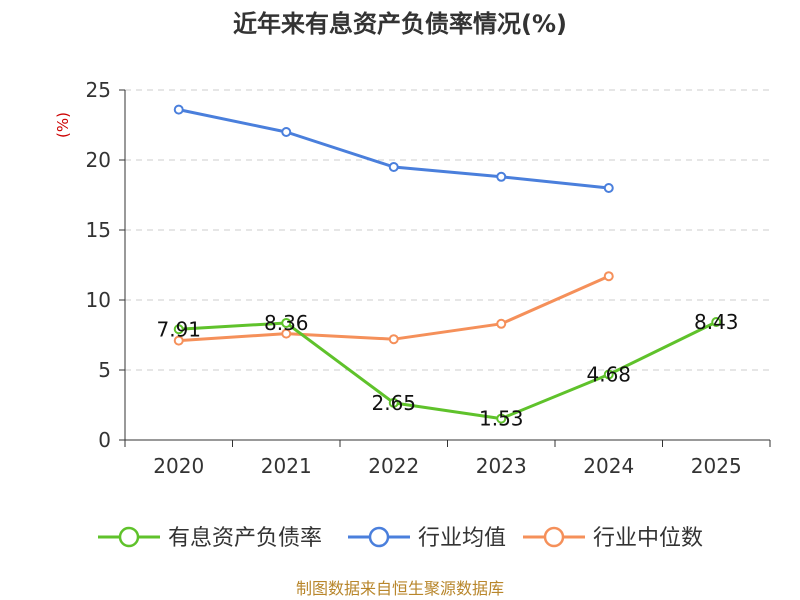 Image resolution: width=800 pixels, height=600 pixels. I want to click on data-label: 4.68, so click(608, 374).